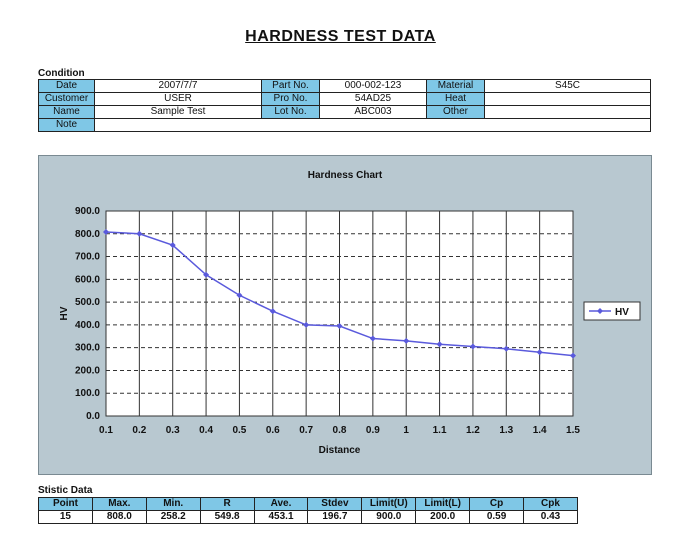  What do you see at coordinates (66, 86) in the screenshot?
I see `condition-label-cell: Date` at bounding box center [66, 86].